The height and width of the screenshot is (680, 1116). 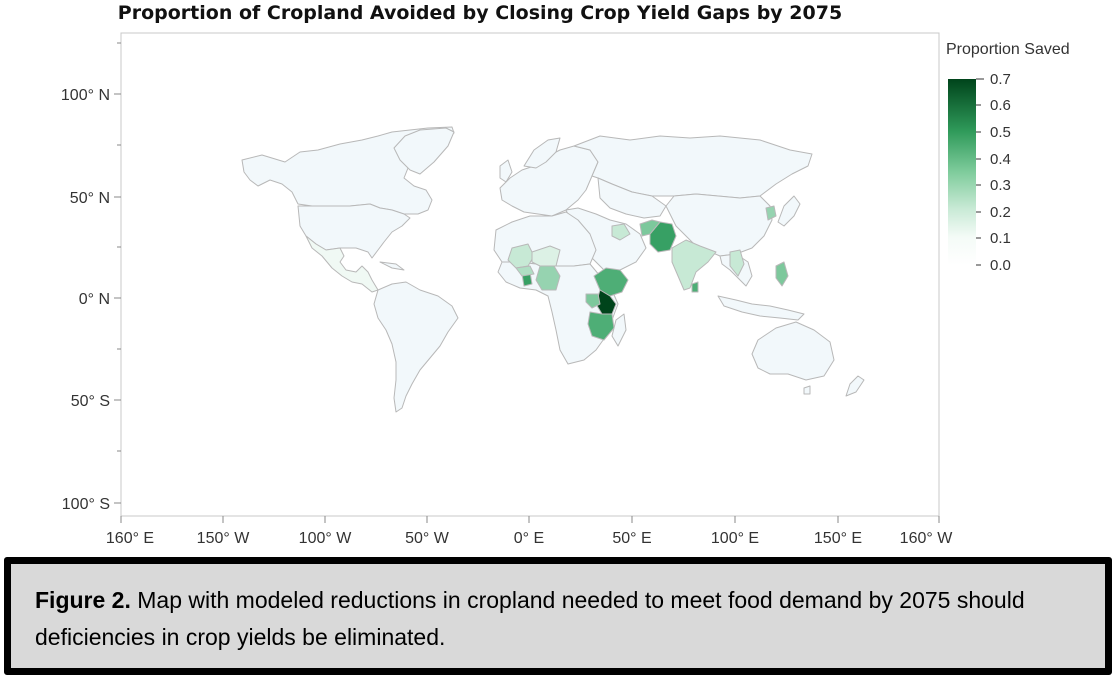 What do you see at coordinates (771, 213) in the screenshot?
I see `region-korea` at bounding box center [771, 213].